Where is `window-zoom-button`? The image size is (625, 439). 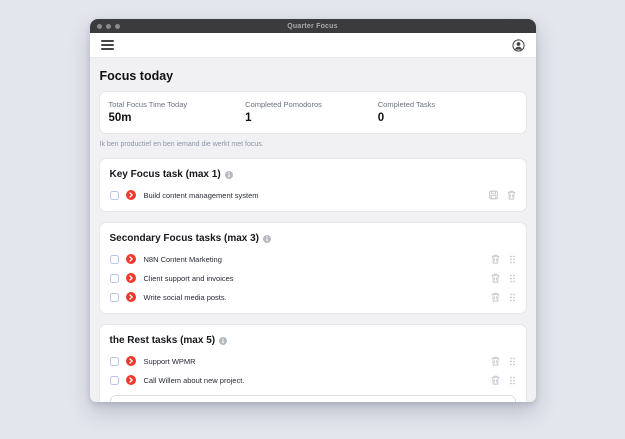
window-zoom-button is located at coordinates (117, 26).